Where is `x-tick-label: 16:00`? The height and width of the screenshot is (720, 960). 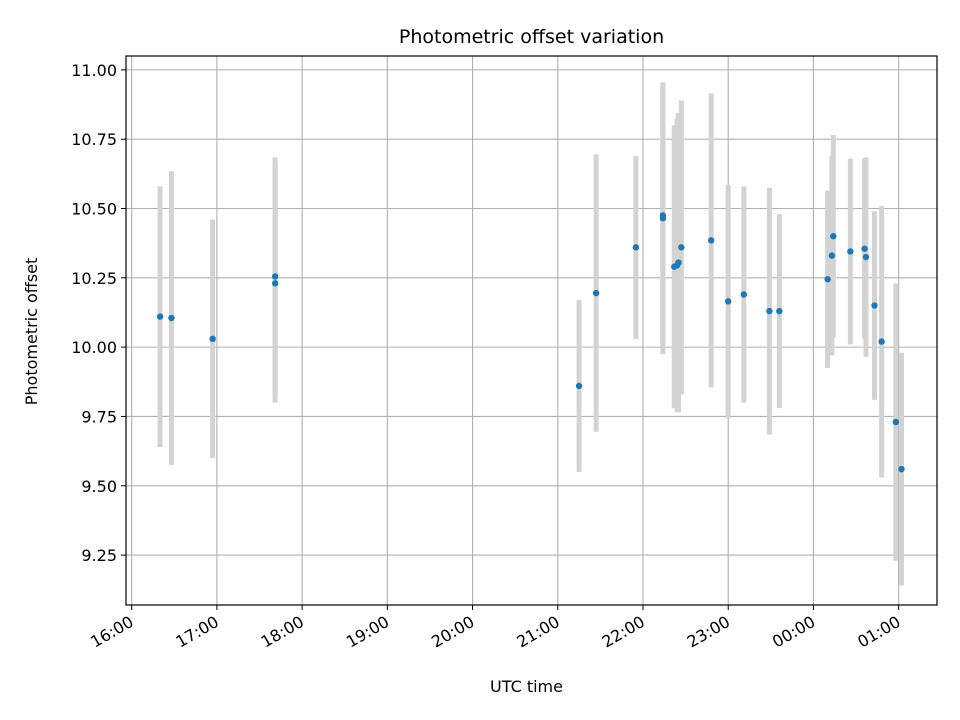 x-tick-label: 16:00 is located at coordinates (111, 632).